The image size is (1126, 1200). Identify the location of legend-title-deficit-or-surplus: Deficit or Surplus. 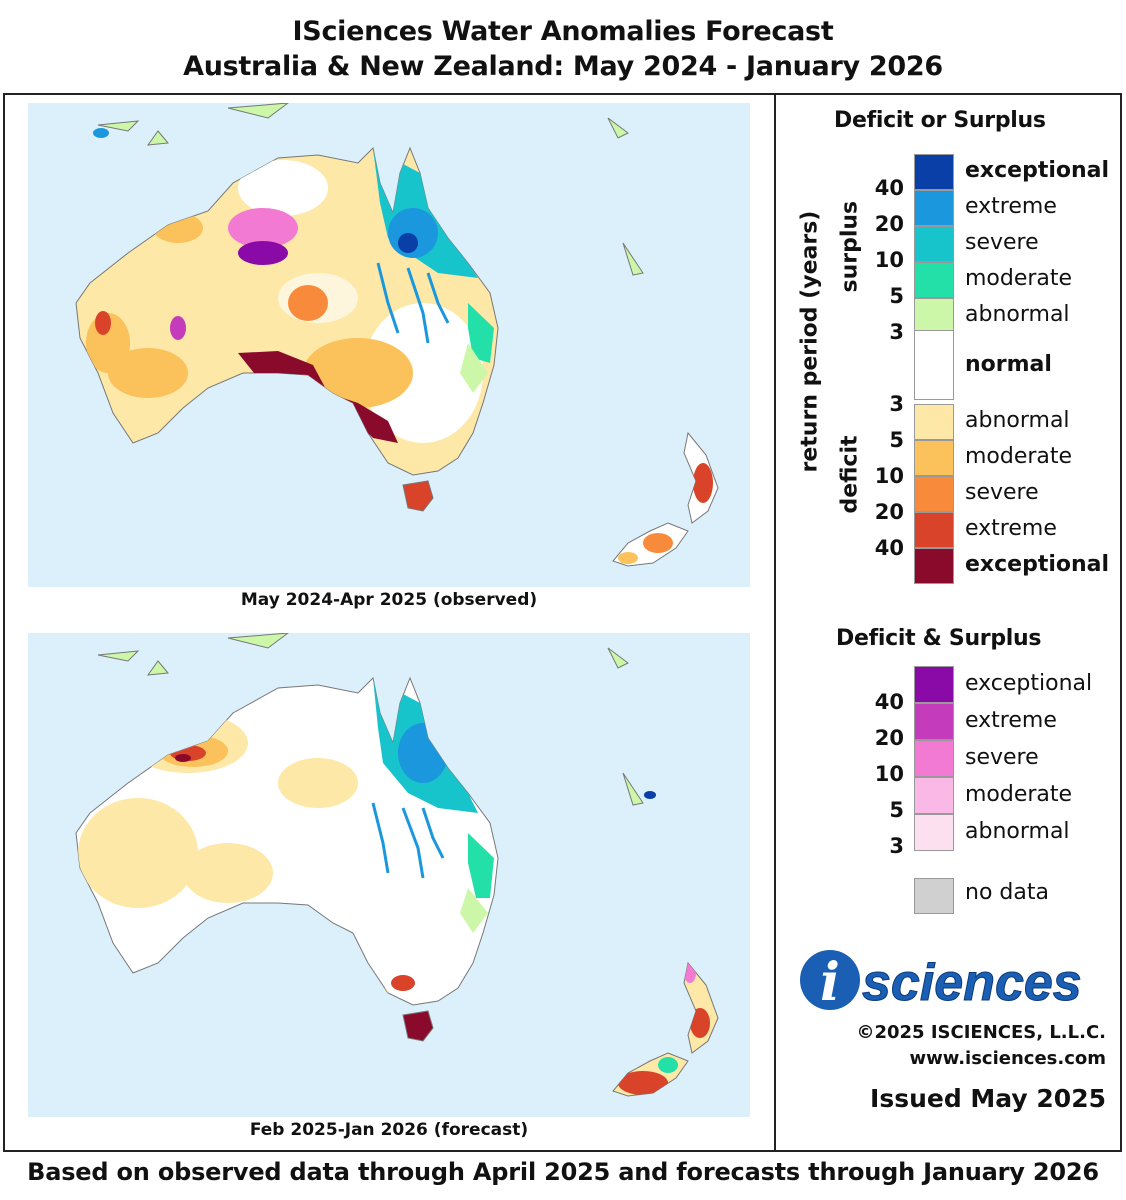
(940, 120).